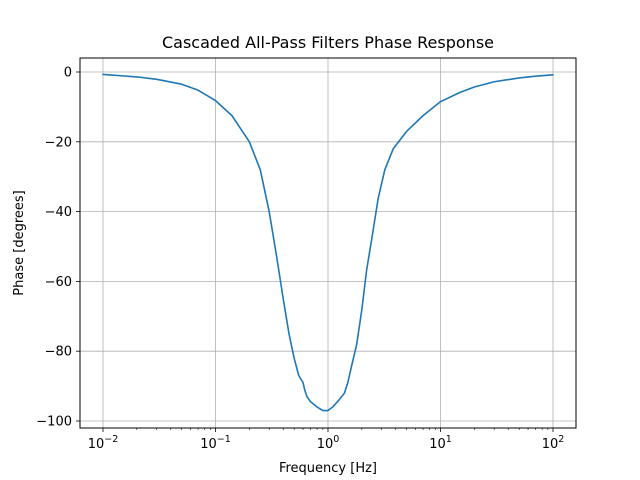  Describe the element at coordinates (68, 73) in the screenshot. I see `y-tick-label: 0` at that location.